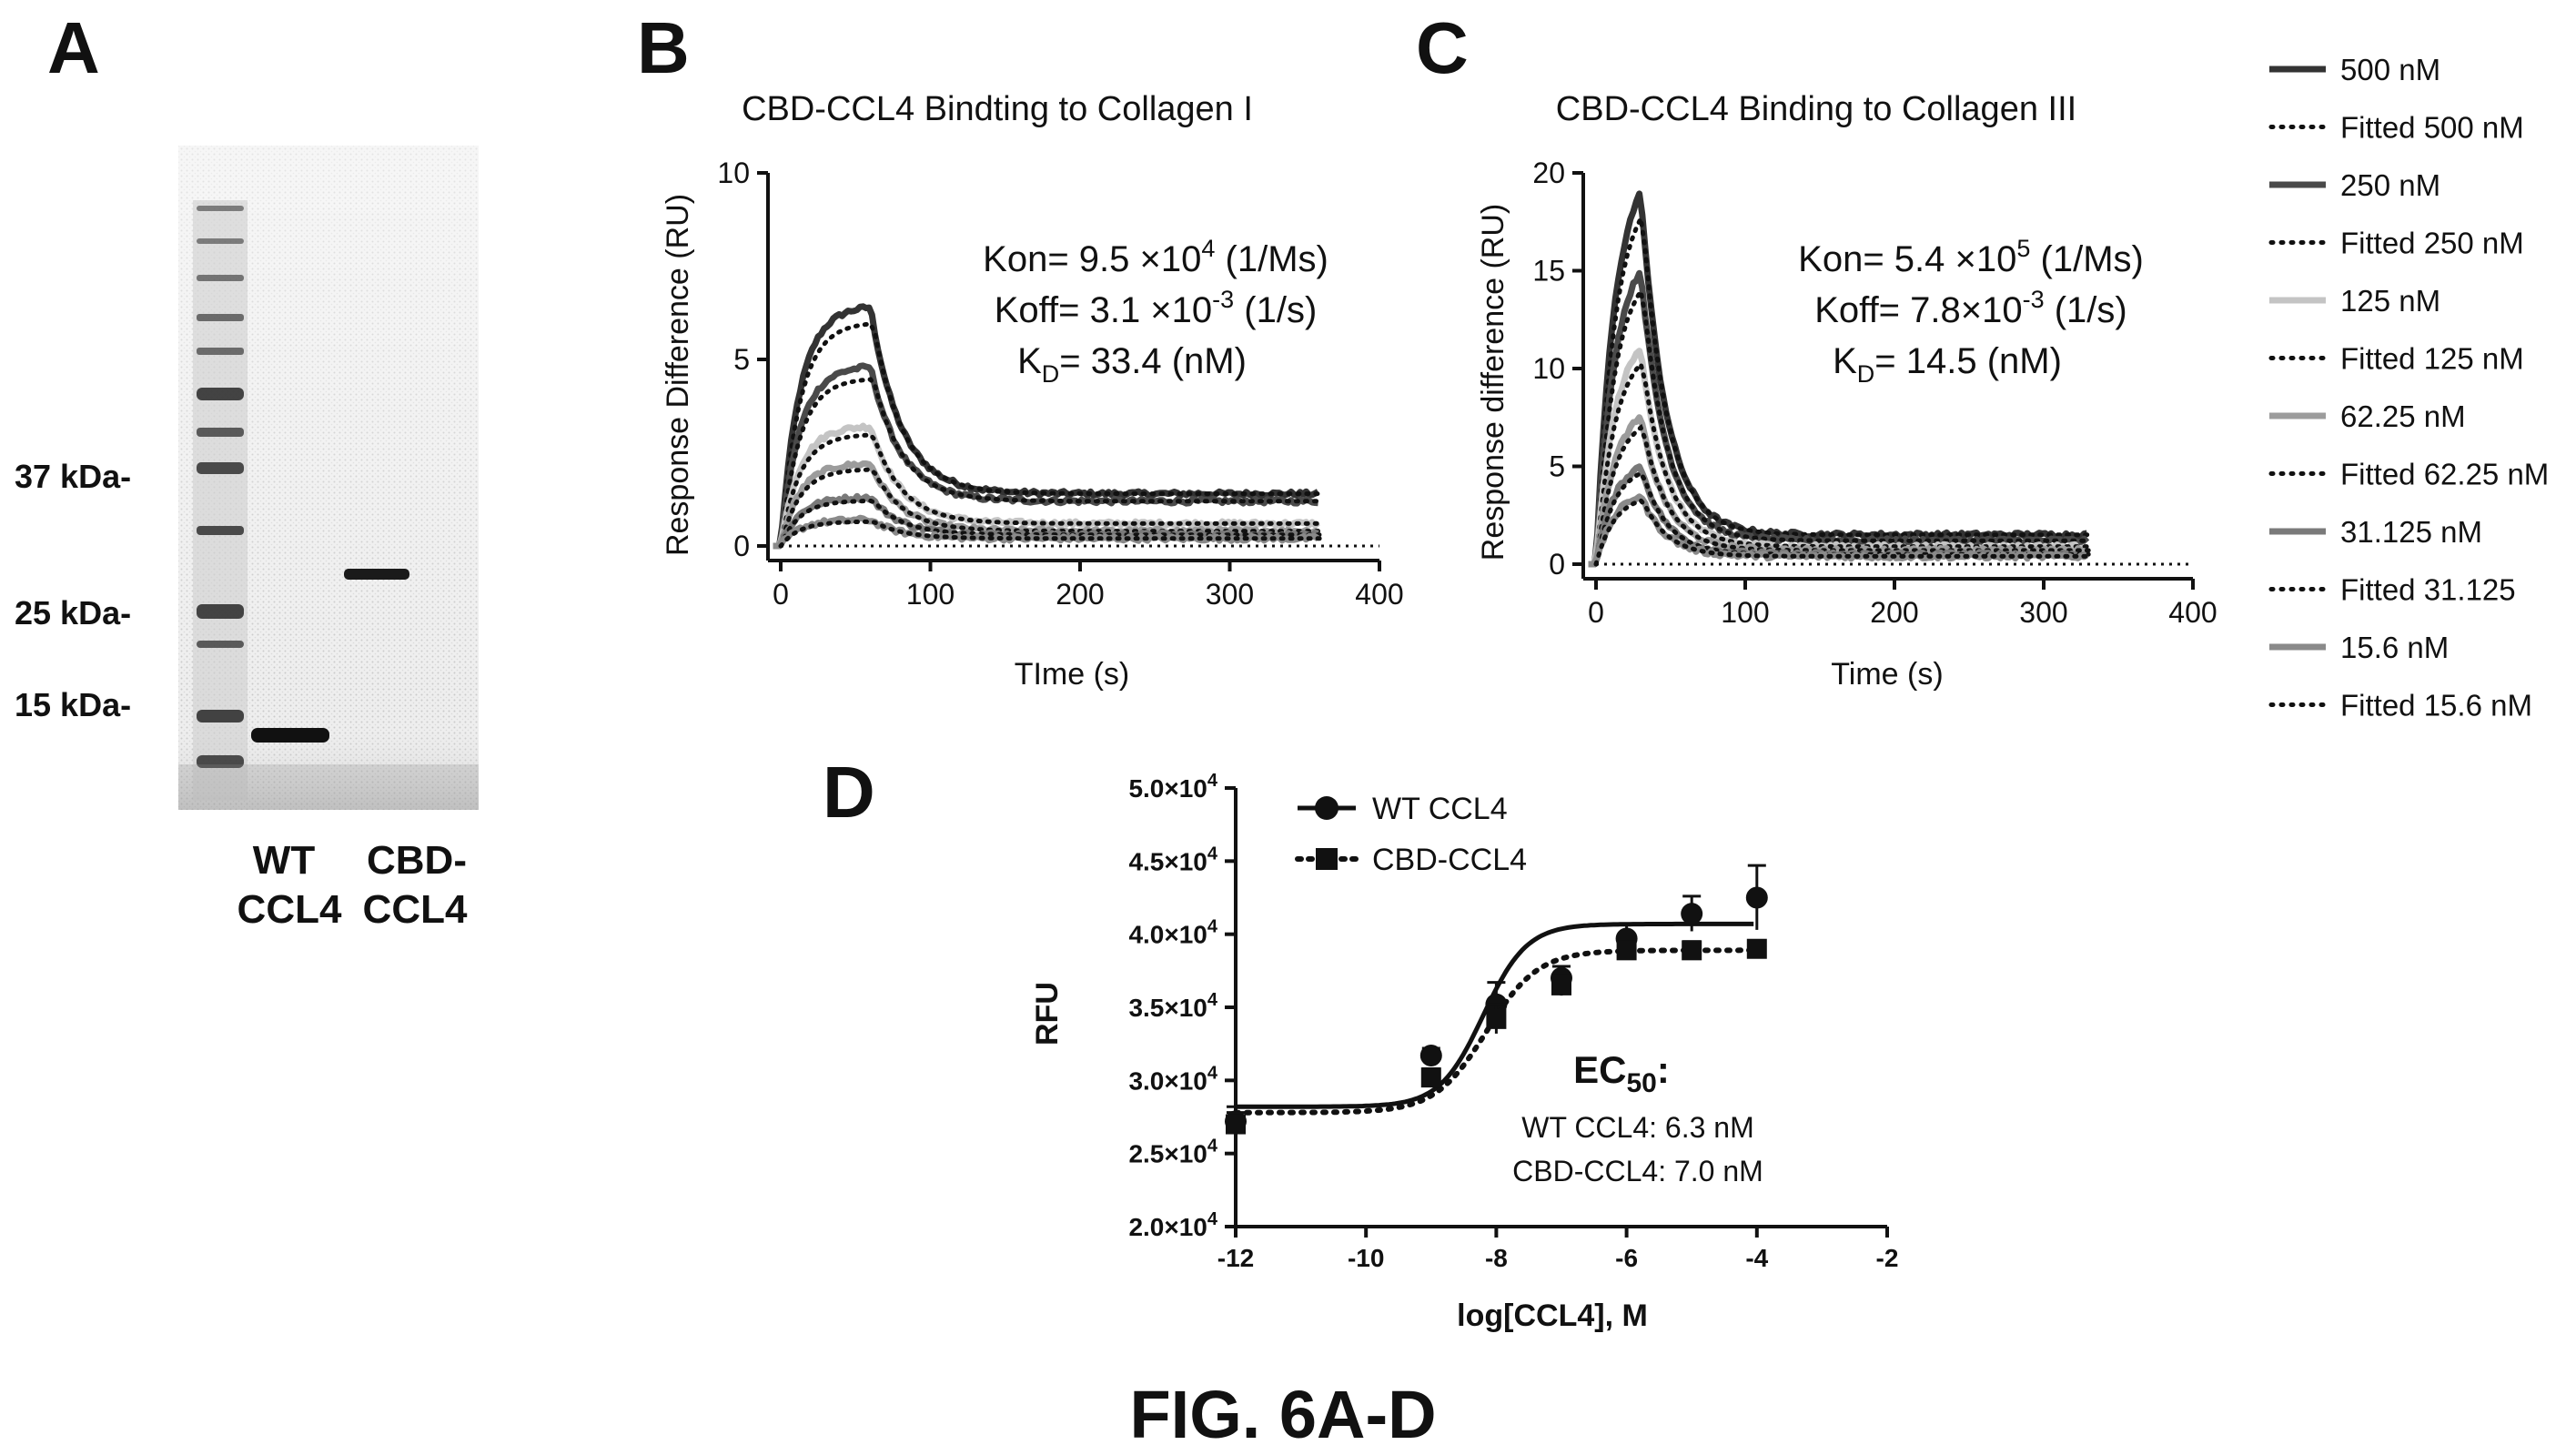 The height and width of the screenshot is (1455, 2576). Describe the element at coordinates (1888, 1258) in the screenshot. I see `x-tick-label: -2` at that location.